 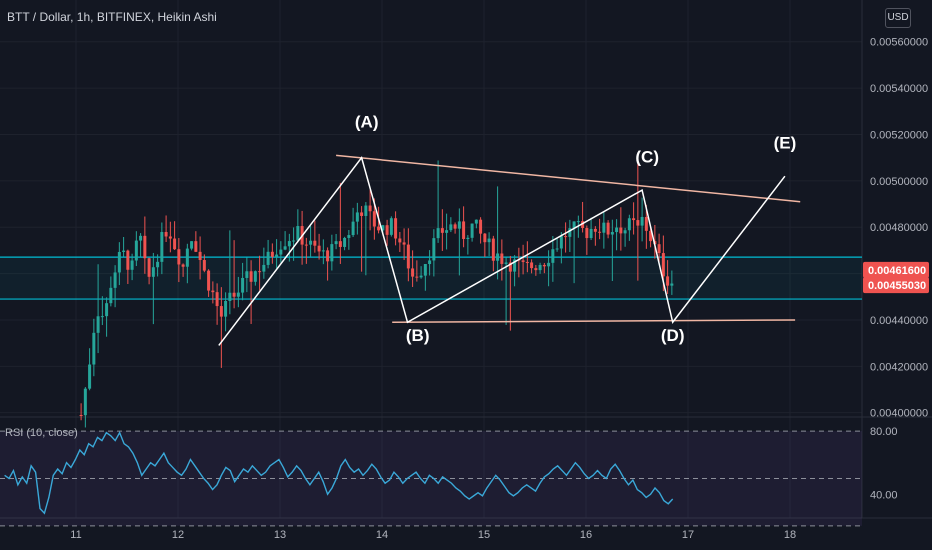 I want to click on wave-label: (E), so click(x=785, y=142).